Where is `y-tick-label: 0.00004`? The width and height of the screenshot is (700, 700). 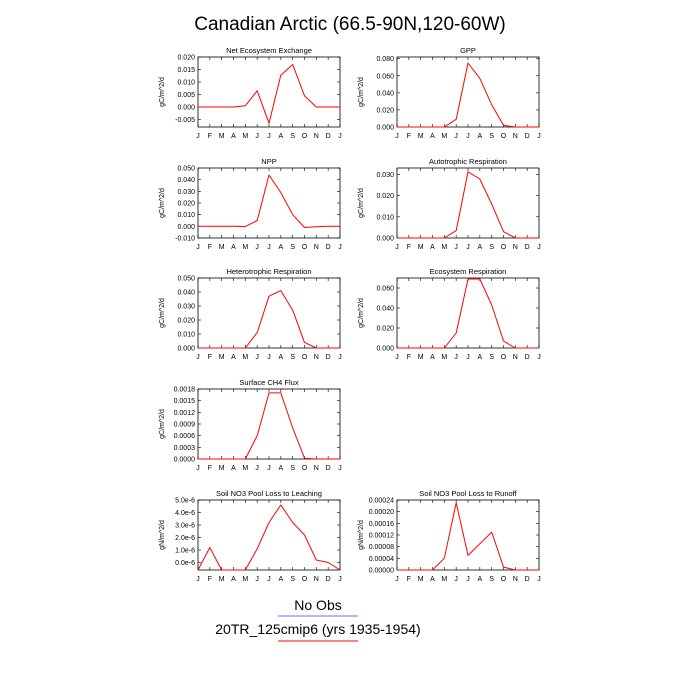
y-tick-label: 0.00004 is located at coordinates (381, 559).